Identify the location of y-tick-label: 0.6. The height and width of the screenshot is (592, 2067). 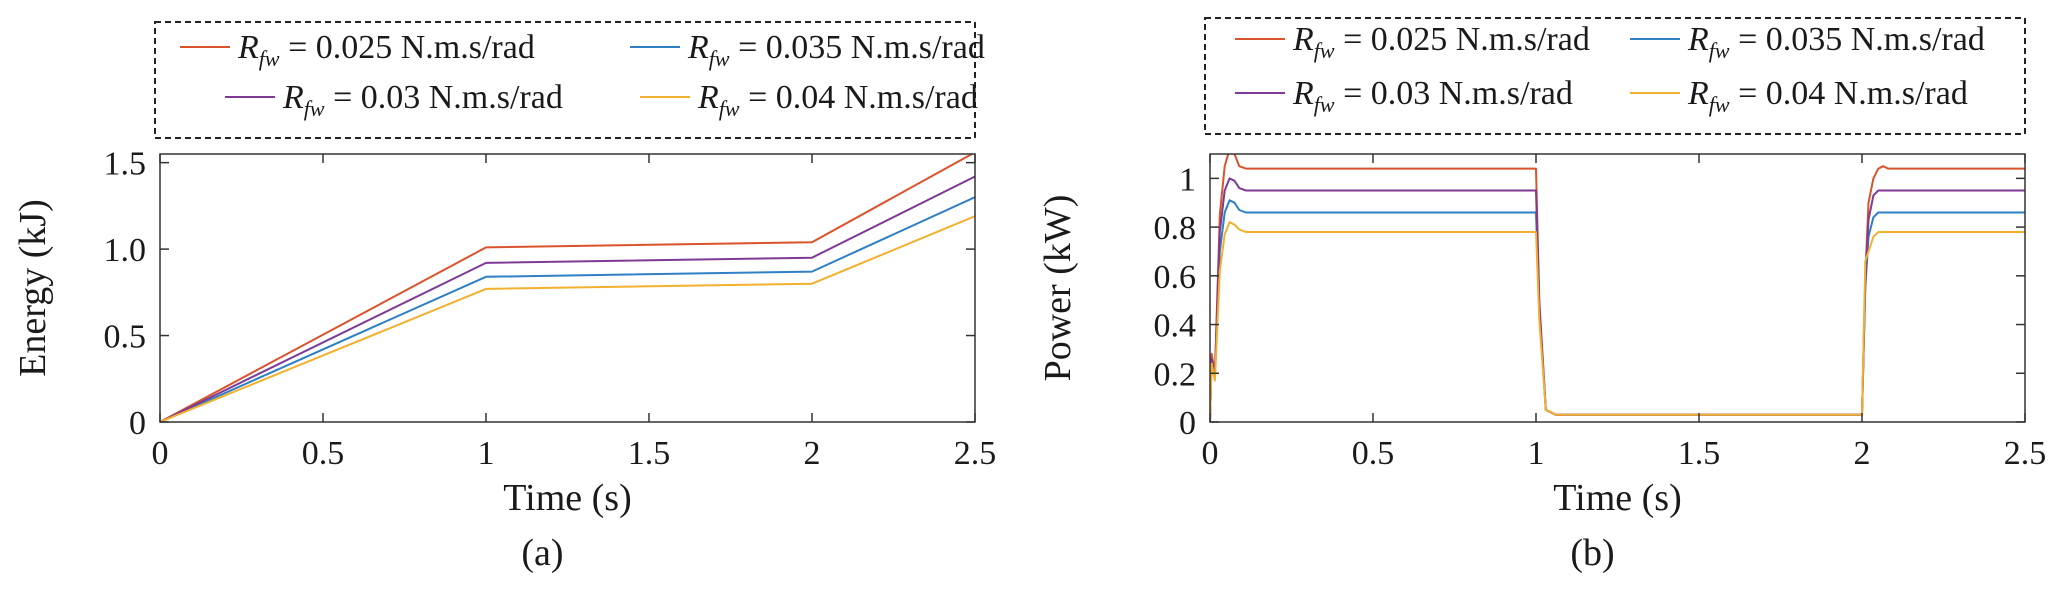
(1175, 277).